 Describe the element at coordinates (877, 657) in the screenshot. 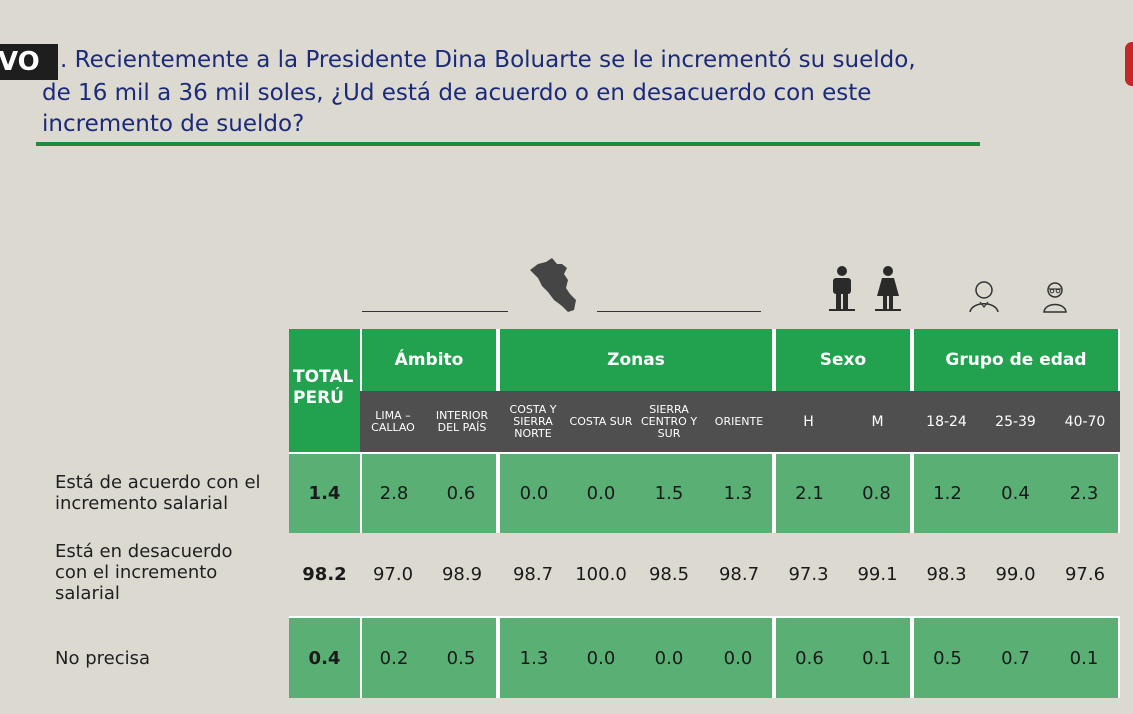

I see `data-value-2-7: 0.1` at that location.